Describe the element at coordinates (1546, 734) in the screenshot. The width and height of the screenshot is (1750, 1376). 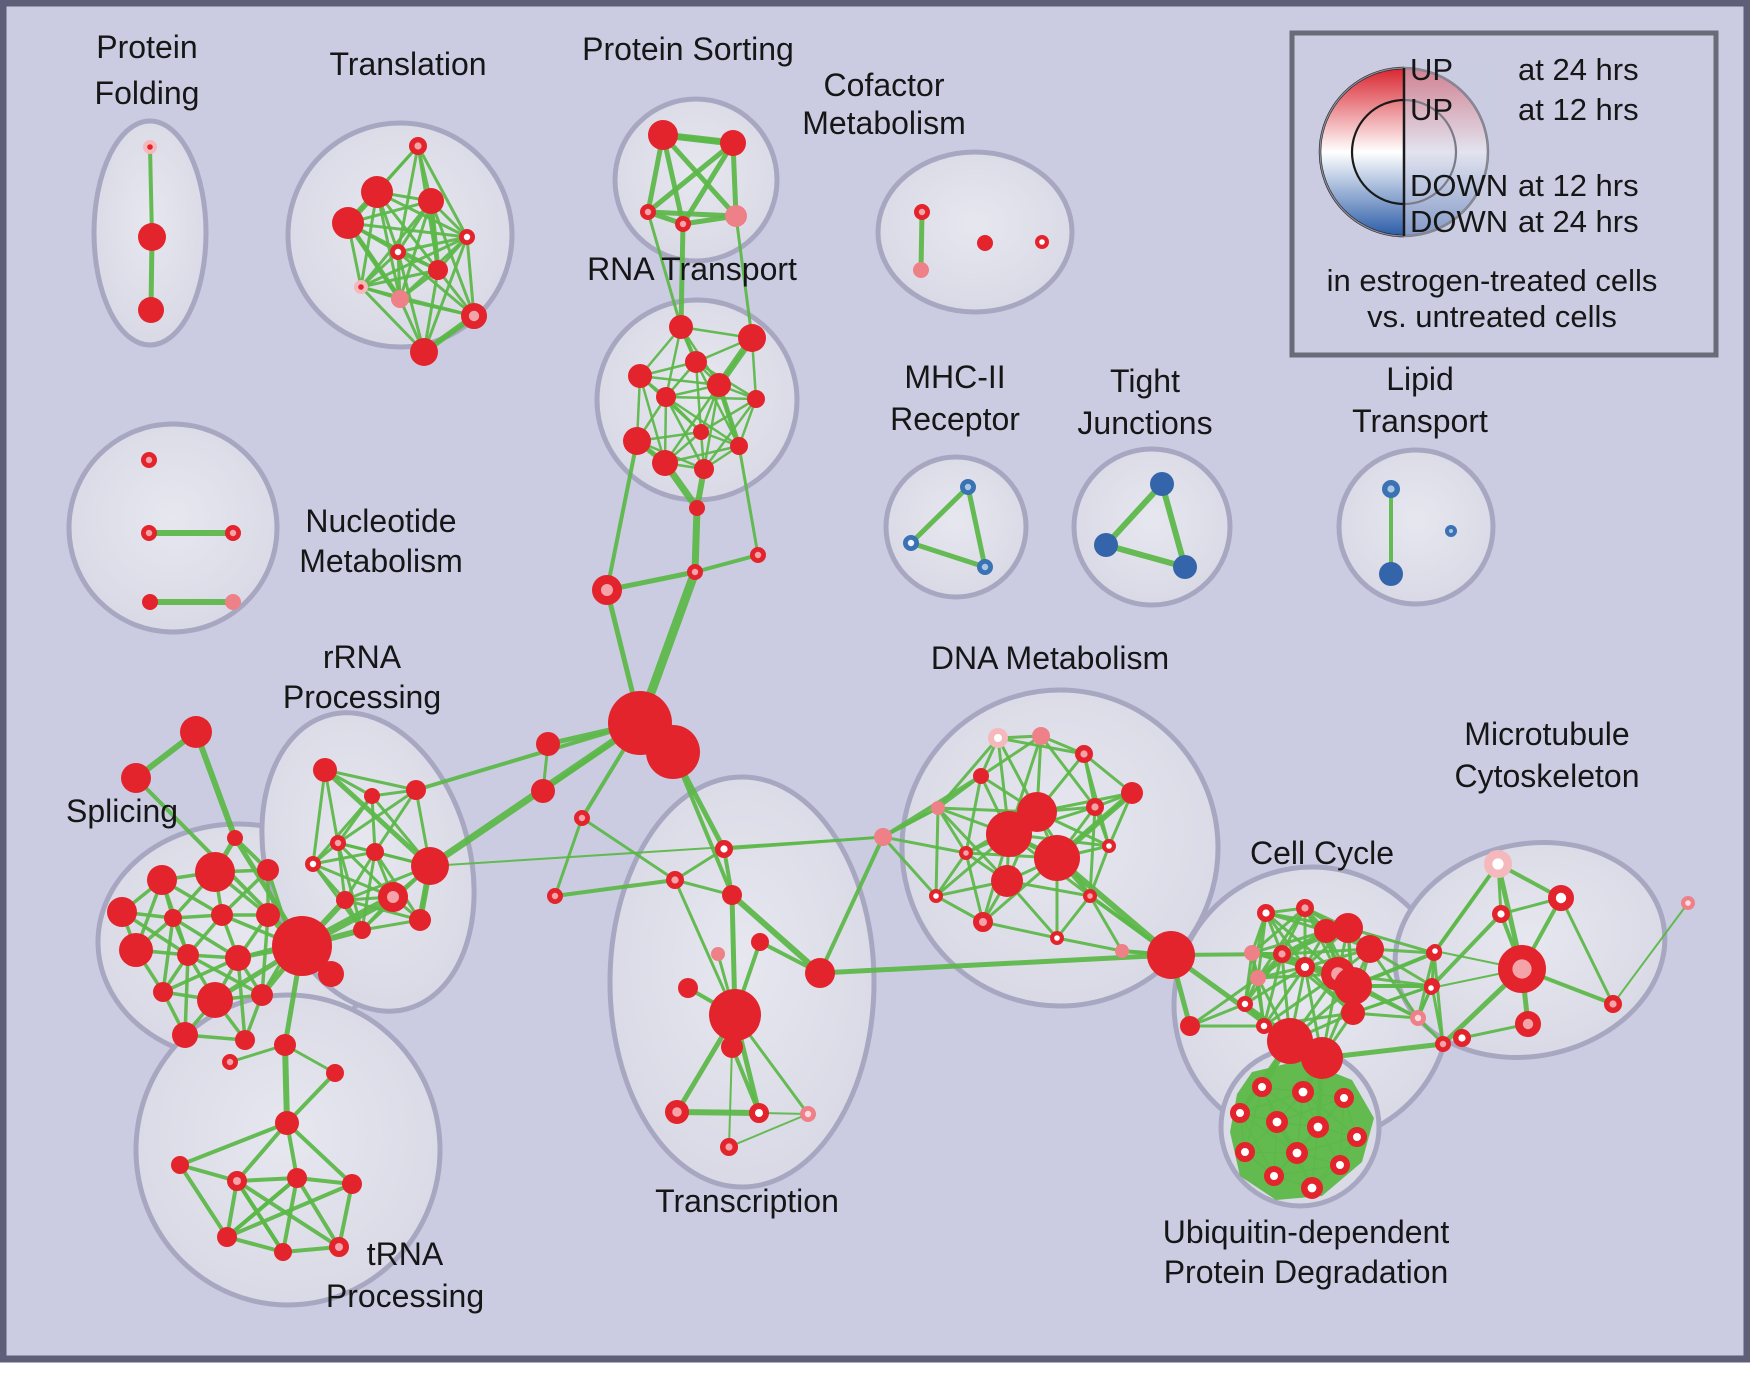
I see `cluster-label-microtubule-cytoskeleton: Microtubule` at that location.